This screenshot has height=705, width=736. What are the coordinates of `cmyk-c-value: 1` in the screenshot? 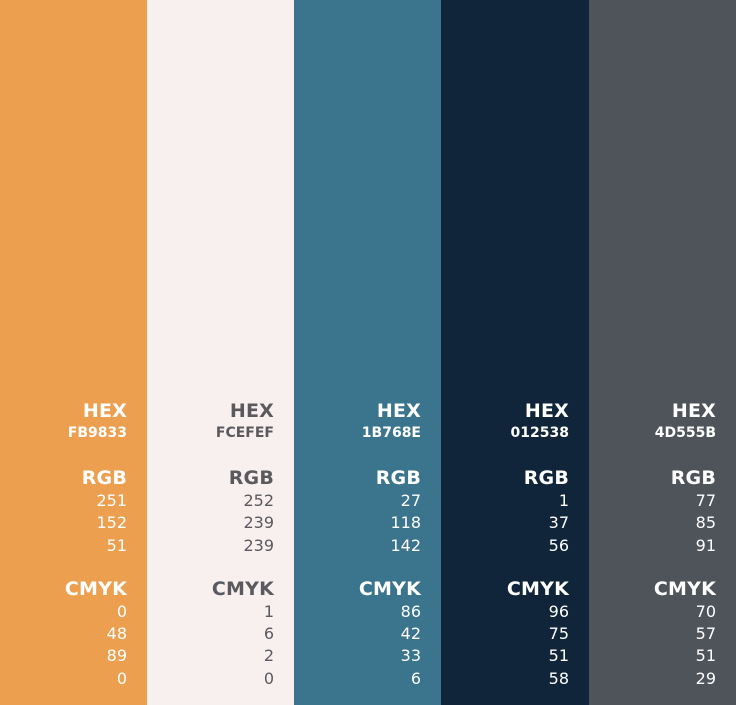 It's located at (268, 611).